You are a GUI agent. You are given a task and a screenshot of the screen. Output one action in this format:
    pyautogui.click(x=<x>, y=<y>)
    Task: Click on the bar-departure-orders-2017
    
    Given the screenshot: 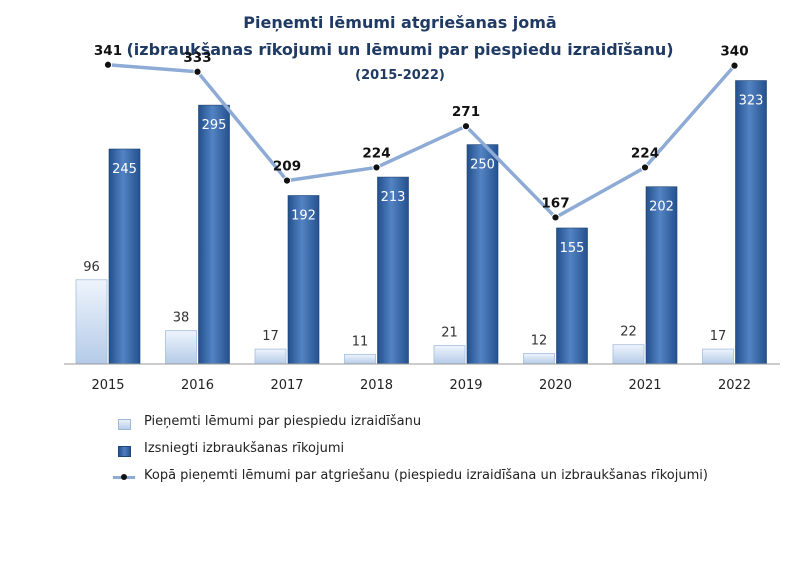 What is the action you would take?
    pyautogui.click(x=303, y=280)
    